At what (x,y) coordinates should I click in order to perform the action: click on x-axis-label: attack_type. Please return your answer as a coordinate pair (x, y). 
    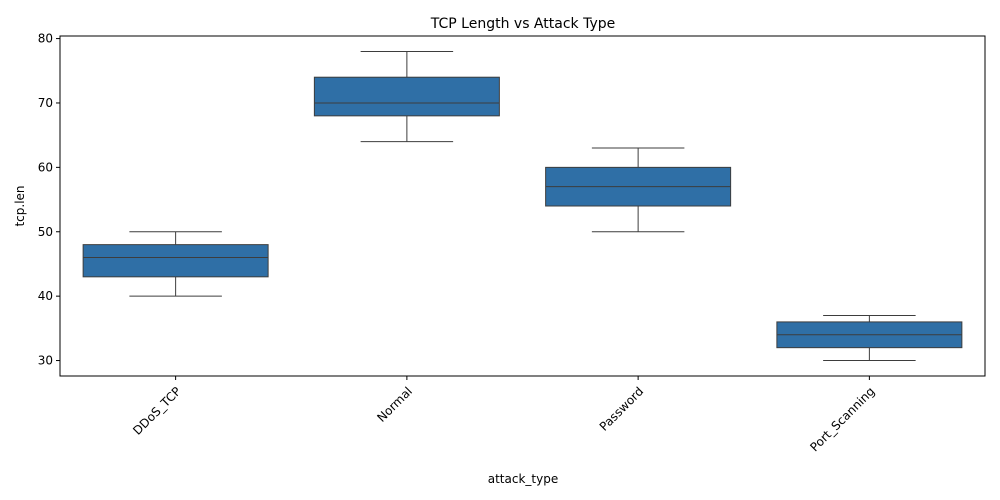
    Looking at the image, I should click on (523, 479).